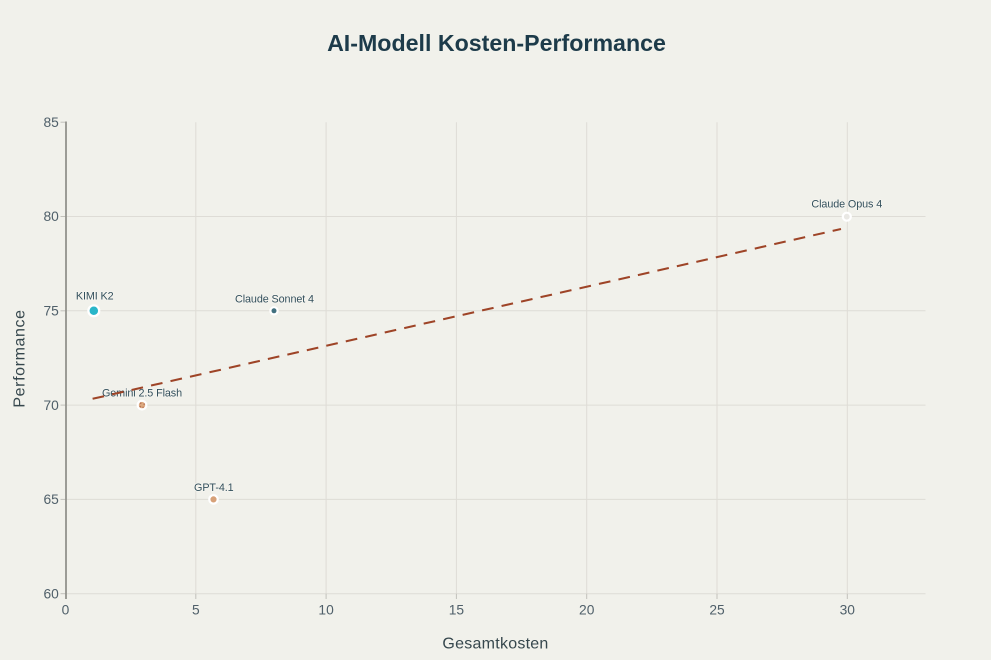 This screenshot has width=991, height=660. What do you see at coordinates (848, 610) in the screenshot?
I see `svg-text: 30` at bounding box center [848, 610].